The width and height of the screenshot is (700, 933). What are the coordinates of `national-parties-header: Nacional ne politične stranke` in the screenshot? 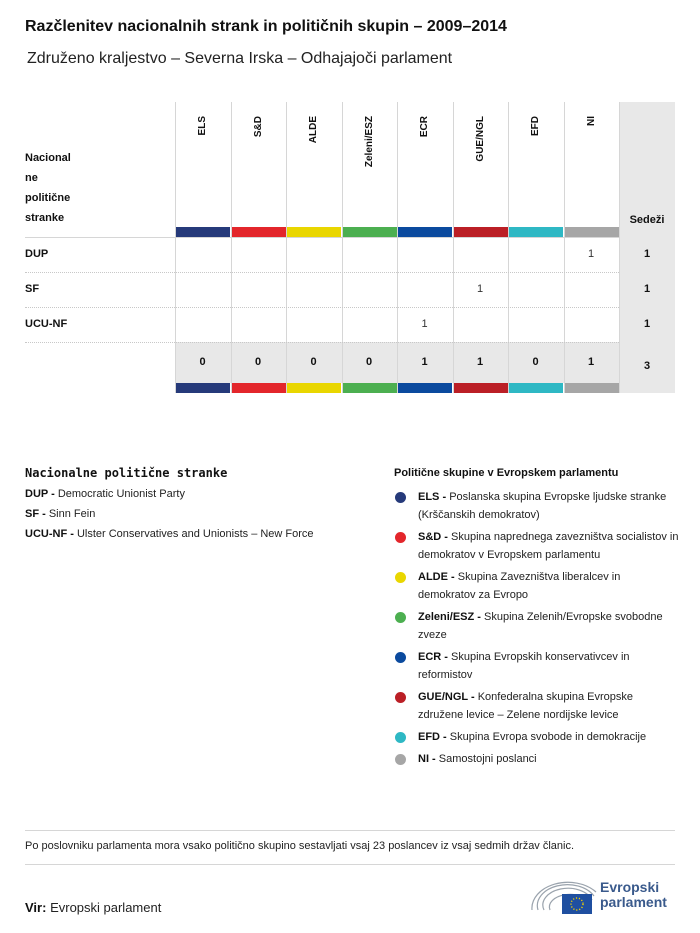 It's located at (48, 188).